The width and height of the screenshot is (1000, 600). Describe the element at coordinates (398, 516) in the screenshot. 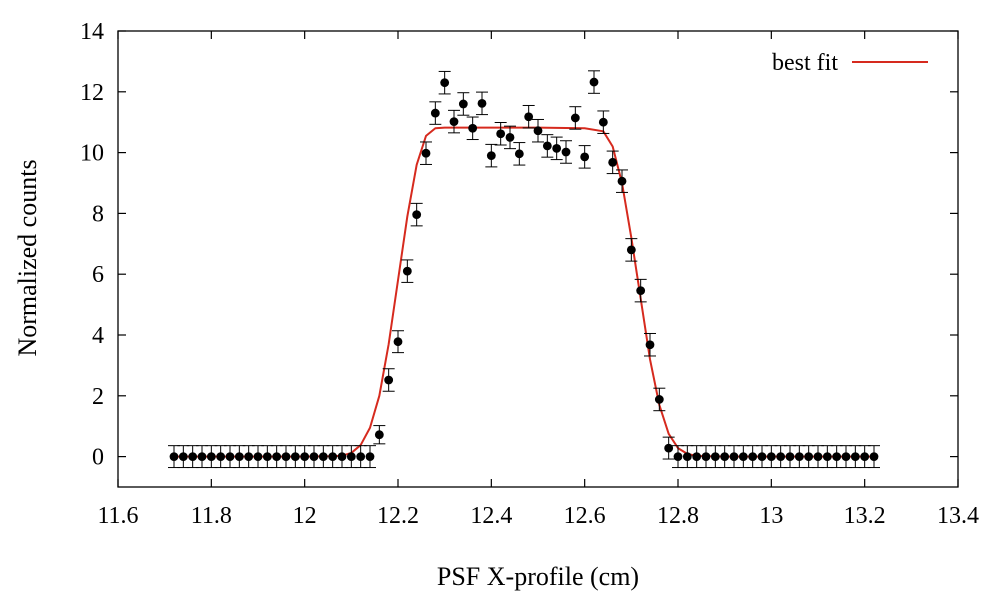

I see `x-tick-label: 12.2` at that location.